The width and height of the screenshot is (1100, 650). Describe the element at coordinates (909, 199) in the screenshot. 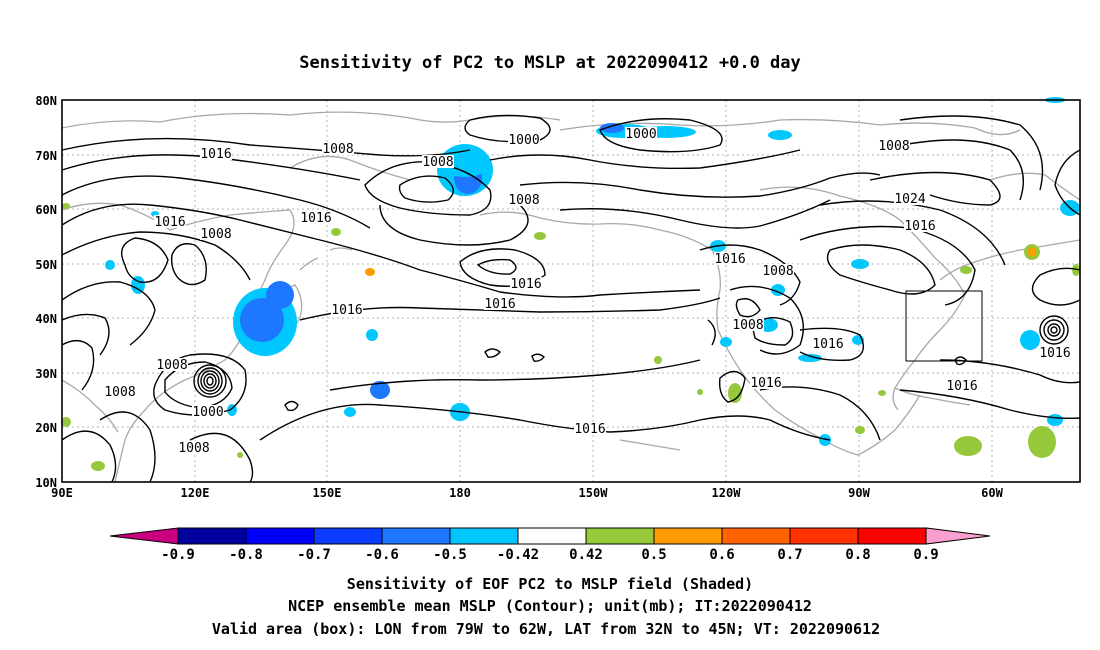

I see `contour-label: 1024` at that location.